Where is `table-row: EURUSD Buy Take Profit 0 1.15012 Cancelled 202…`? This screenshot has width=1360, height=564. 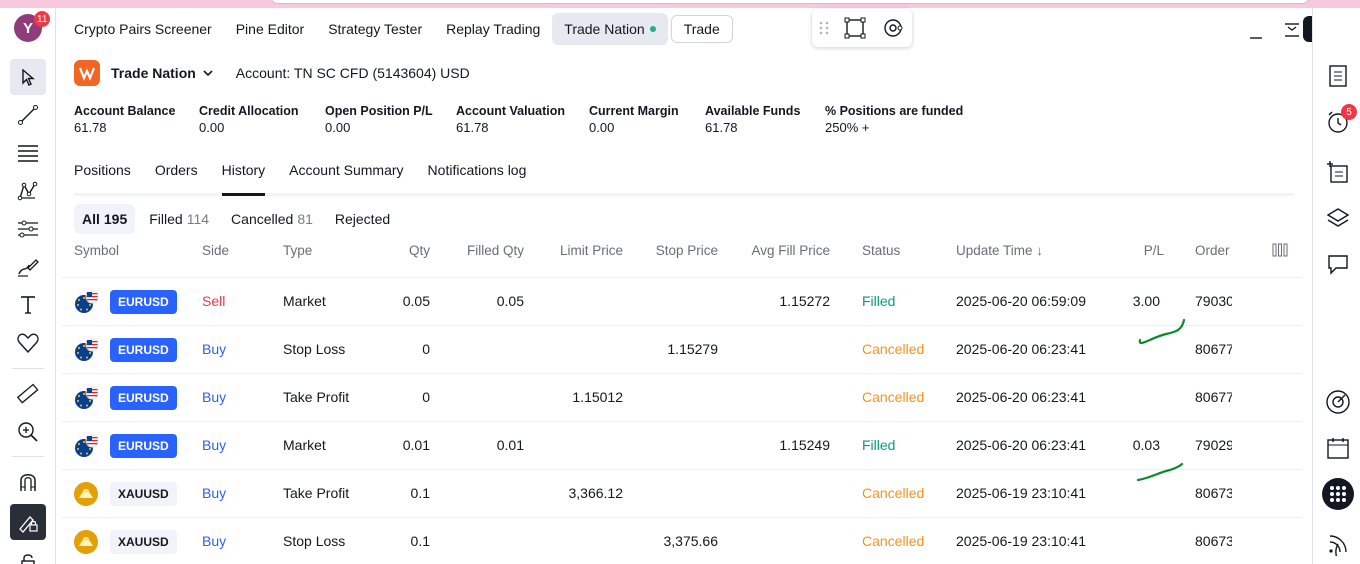 table-row: EURUSD Buy Take Profit 0 1.15012 Cancelled 202… is located at coordinates (682, 398).